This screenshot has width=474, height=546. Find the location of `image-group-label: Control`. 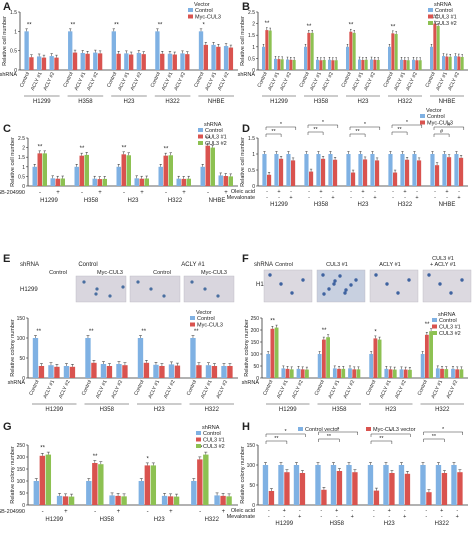

image-group-label: Control is located at coordinates (87, 265).